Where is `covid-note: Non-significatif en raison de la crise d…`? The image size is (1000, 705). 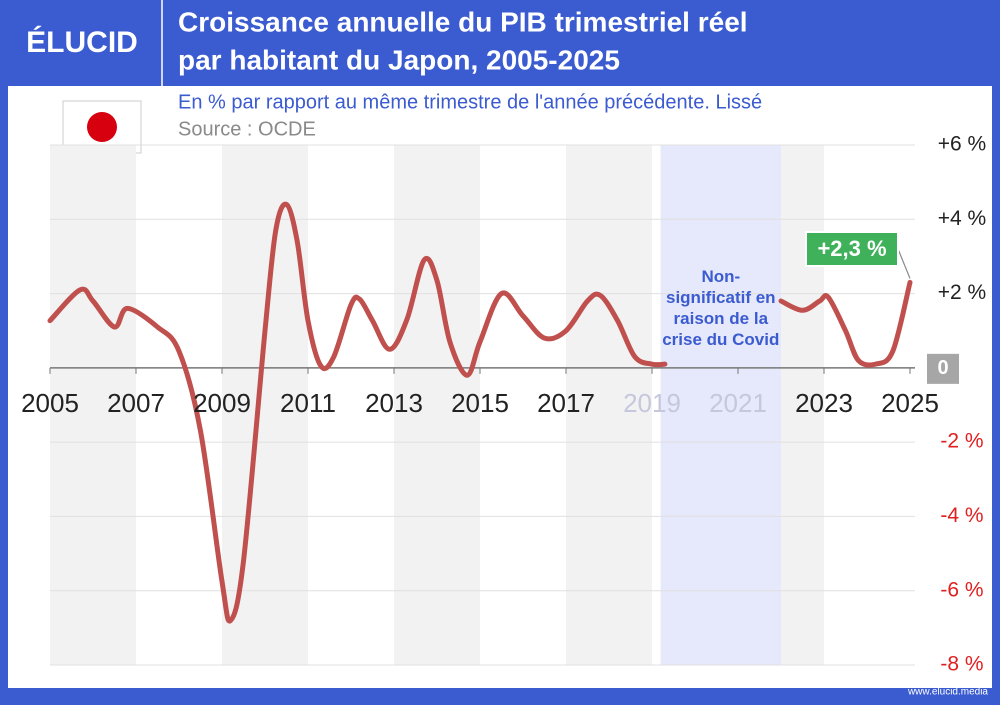 covid-note: Non-significatif en raison de la crise d… is located at coordinates (721, 308).